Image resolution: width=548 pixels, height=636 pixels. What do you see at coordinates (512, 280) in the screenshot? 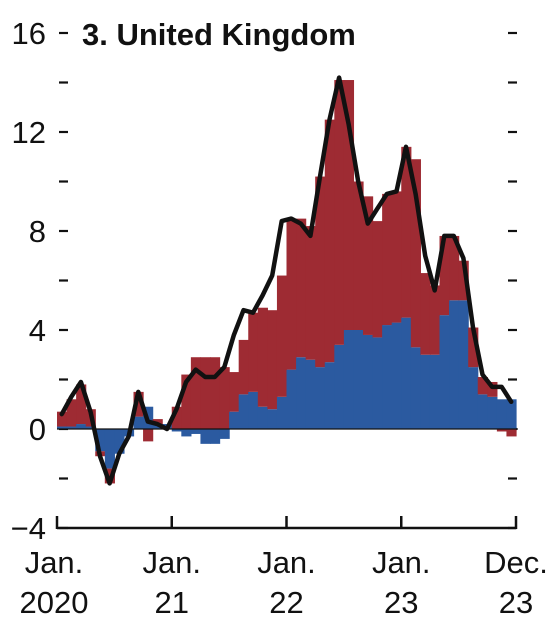
I see `y-axis-right-ticks` at bounding box center [512, 280].